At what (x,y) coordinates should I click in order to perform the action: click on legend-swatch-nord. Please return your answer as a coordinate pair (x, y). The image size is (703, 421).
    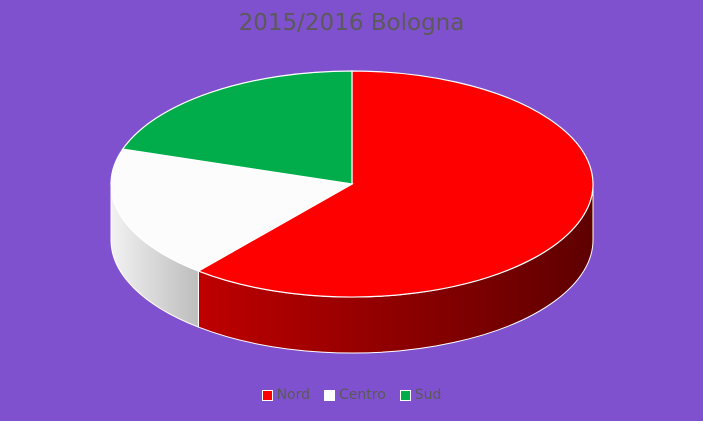
    Looking at the image, I should click on (267, 395).